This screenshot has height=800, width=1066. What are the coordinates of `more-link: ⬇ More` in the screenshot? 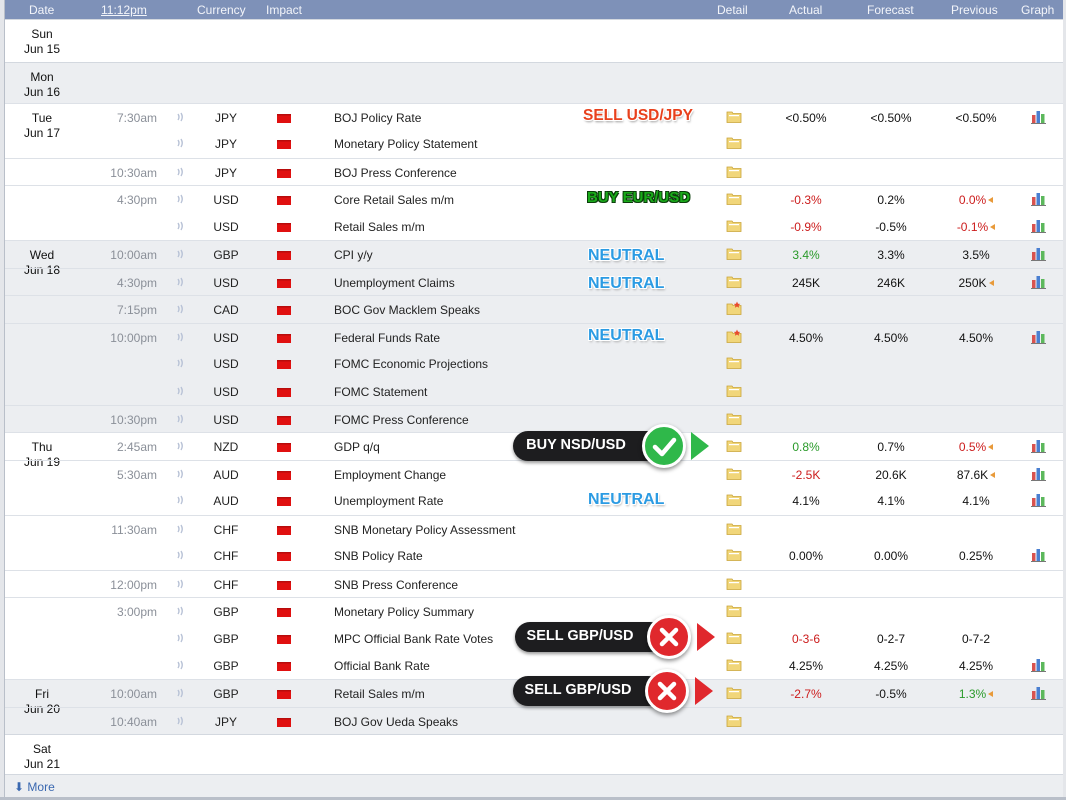 It's located at (34, 787).